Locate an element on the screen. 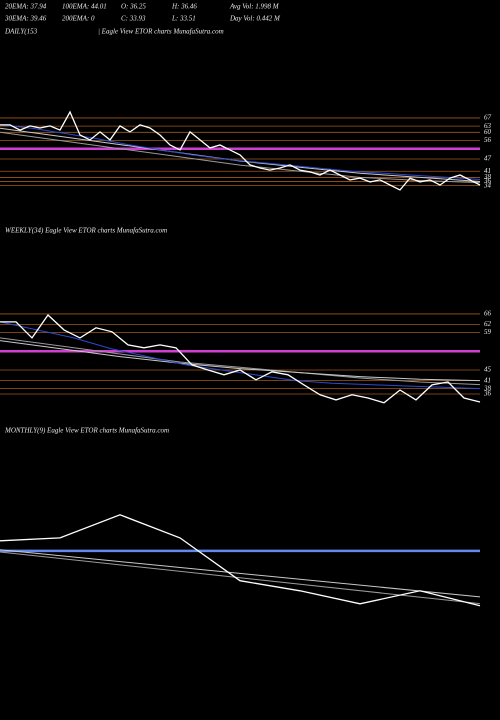  header-text: H: 36.46 is located at coordinates (184, 7).